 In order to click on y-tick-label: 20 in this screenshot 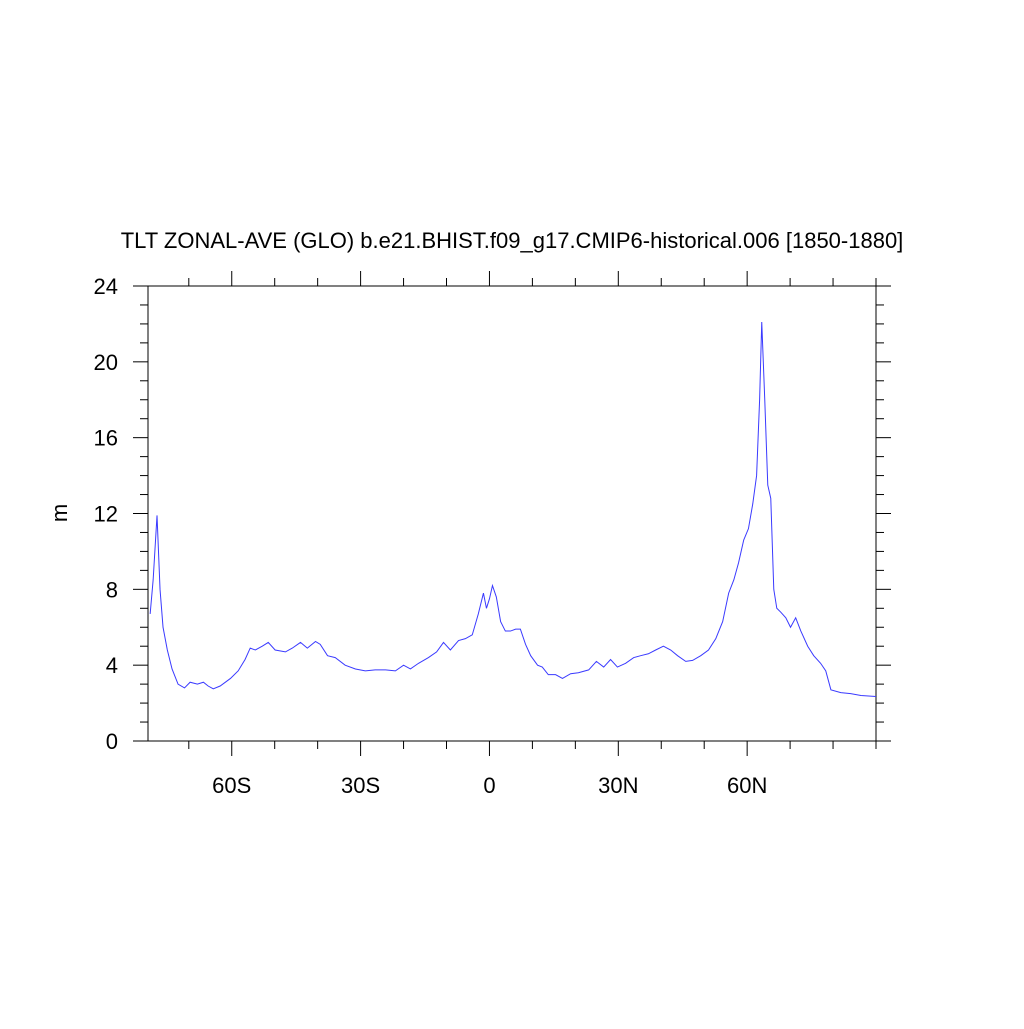, I will do `click(106, 362)`.